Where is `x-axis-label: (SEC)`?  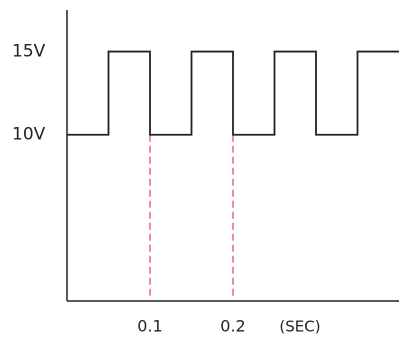
x-axis-label: (SEC) is located at coordinates (299, 327).